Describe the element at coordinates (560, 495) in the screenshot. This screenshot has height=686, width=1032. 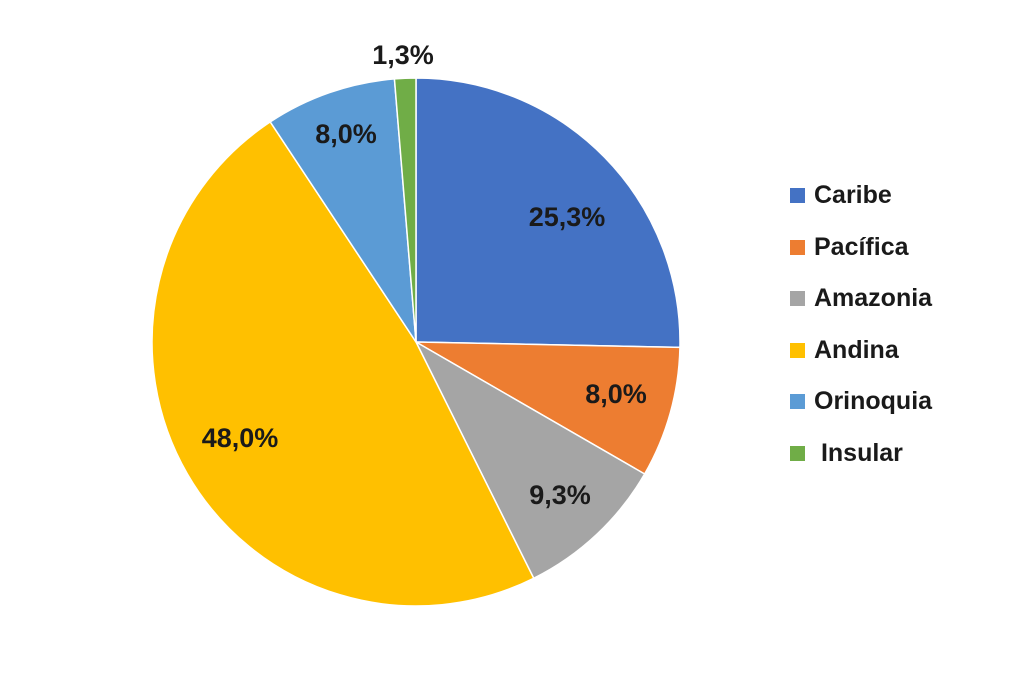
I see `data-label-amazonia: 9,3%` at that location.